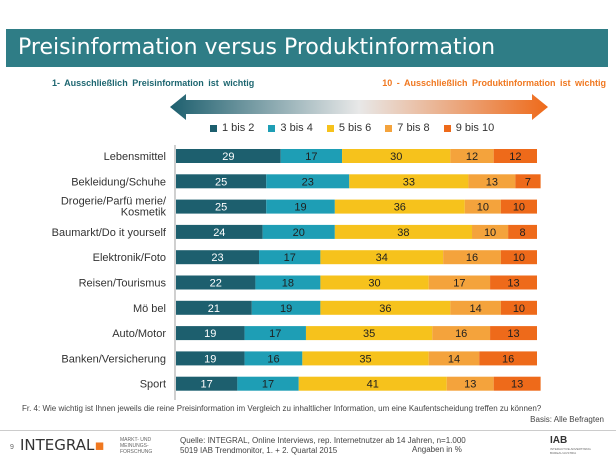 The width and height of the screenshot is (616, 463). Describe the element at coordinates (221, 208) in the screenshot. I see `bar-value-label: 25` at that location.